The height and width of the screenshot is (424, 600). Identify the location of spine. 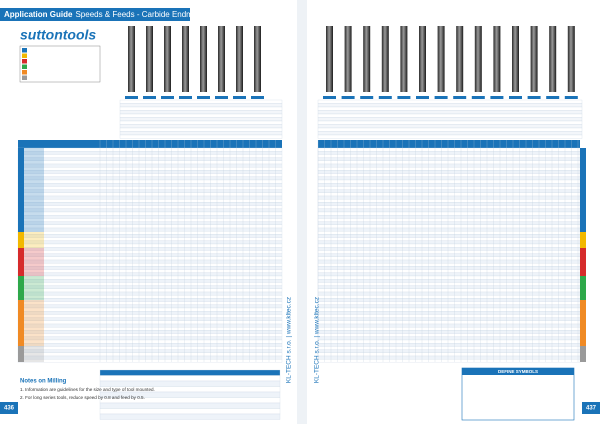
(302, 212).